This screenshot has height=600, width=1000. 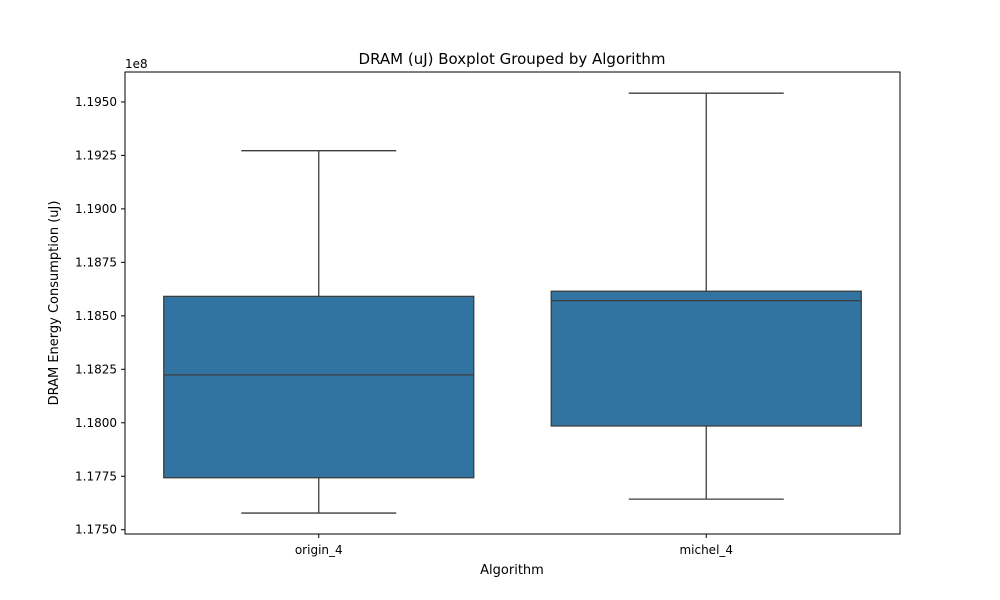 What do you see at coordinates (96, 423) in the screenshot?
I see `y-tick-label: 1.1800` at bounding box center [96, 423].